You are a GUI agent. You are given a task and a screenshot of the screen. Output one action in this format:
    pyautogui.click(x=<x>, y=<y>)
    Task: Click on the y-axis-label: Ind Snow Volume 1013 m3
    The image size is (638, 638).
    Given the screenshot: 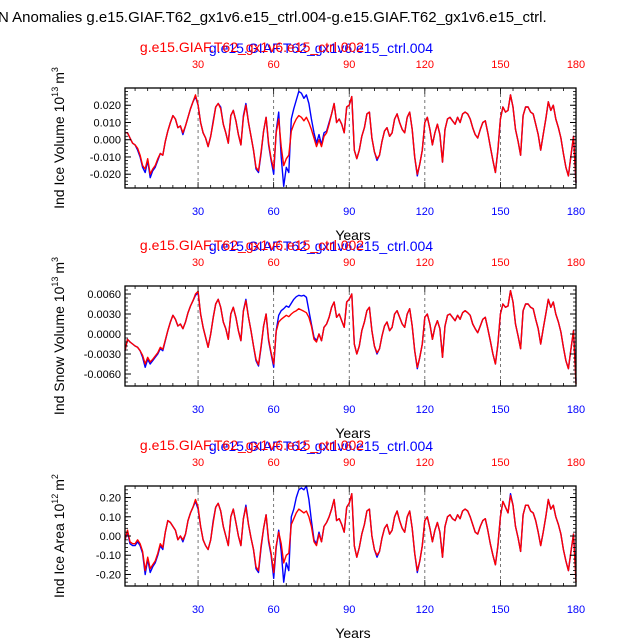 What is the action you would take?
    pyautogui.click(x=58, y=336)
    